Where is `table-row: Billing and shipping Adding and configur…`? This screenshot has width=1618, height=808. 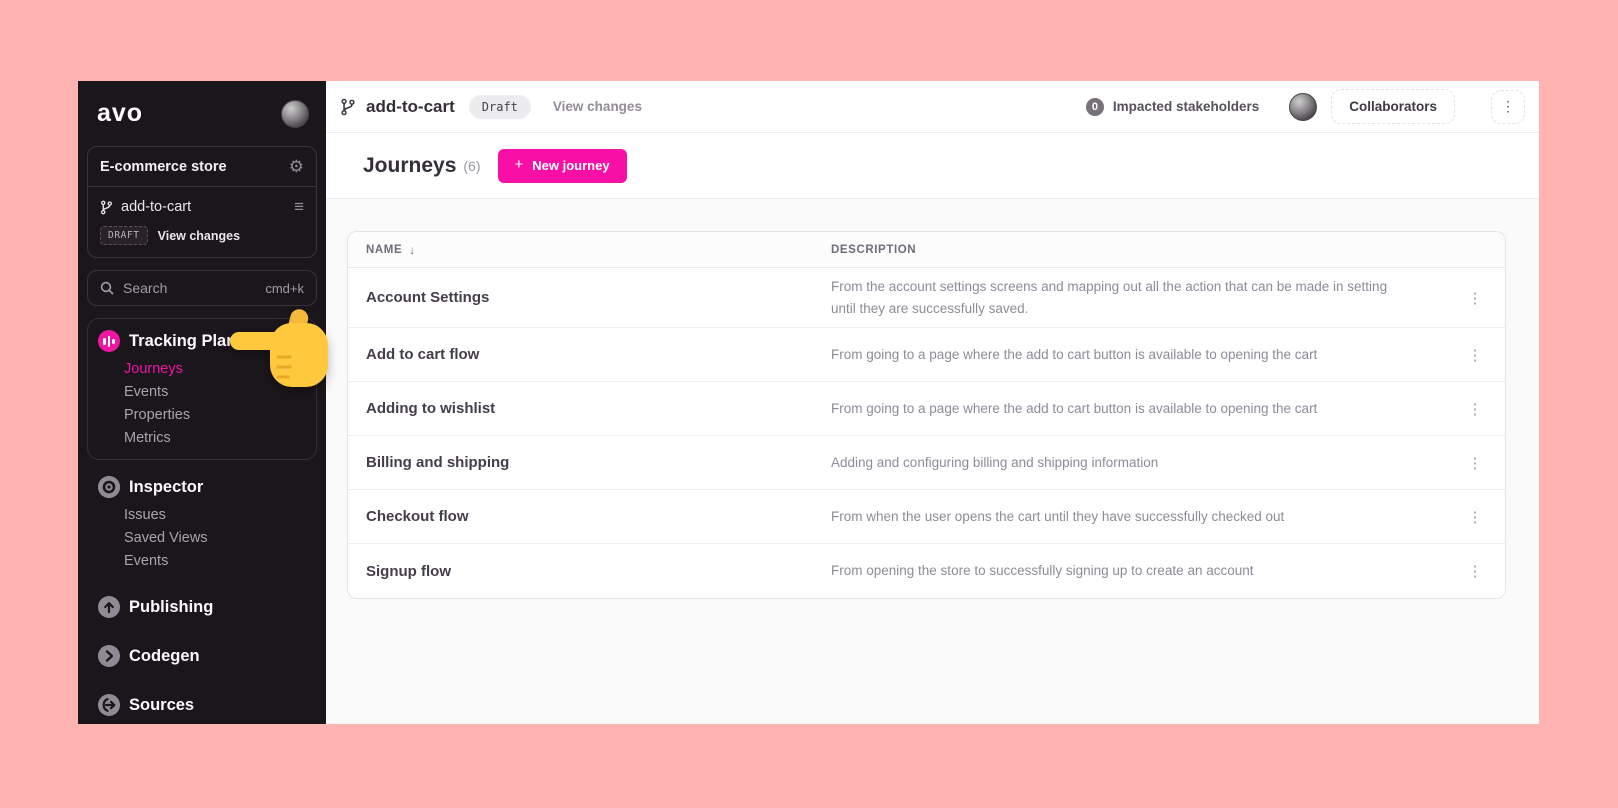 table-row: Billing and shipping Adding and configur… is located at coordinates (926, 463).